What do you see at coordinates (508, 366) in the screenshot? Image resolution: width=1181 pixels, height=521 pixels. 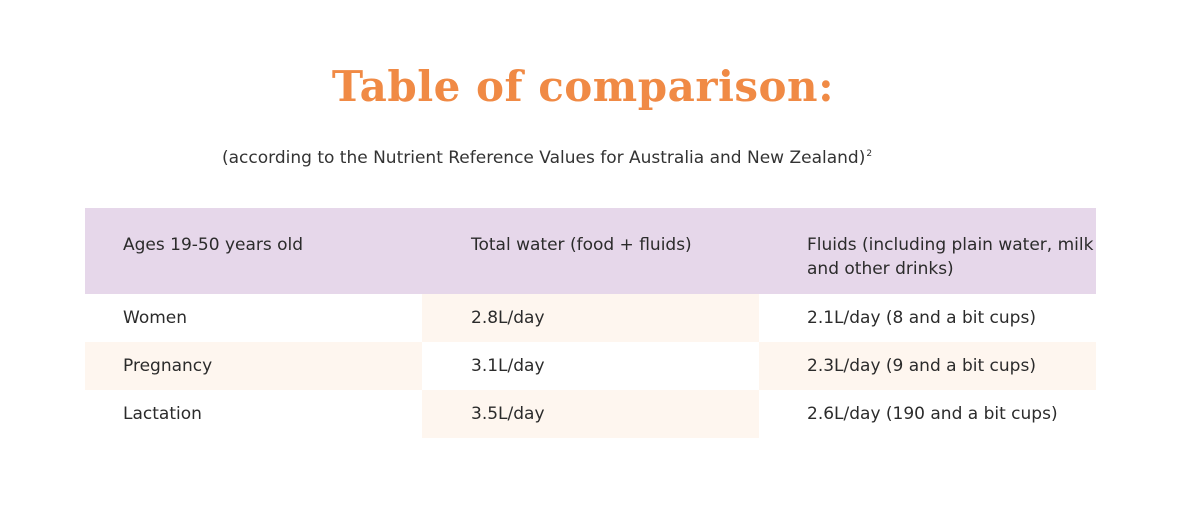 I see `total-water-pregnancy: 3.1L/day` at bounding box center [508, 366].